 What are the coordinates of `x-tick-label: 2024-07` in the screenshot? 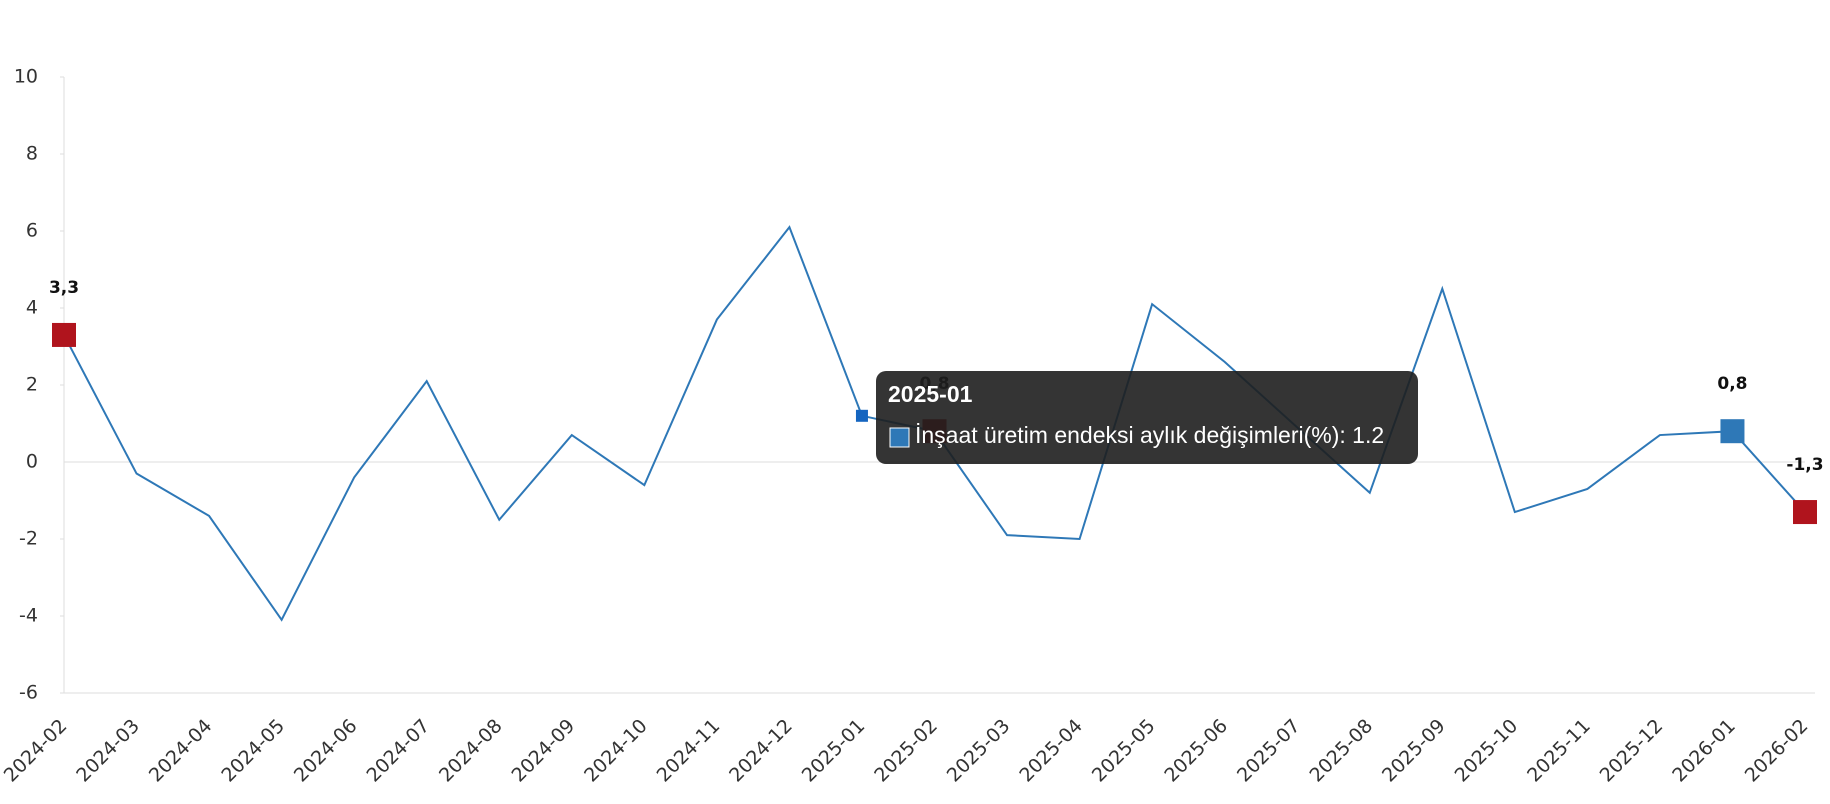 It's located at (398, 751).